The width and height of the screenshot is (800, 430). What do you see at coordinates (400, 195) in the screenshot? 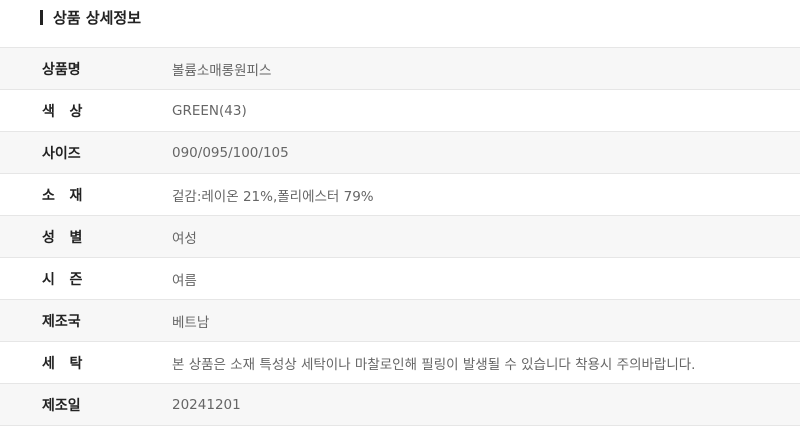
I see `table-row-material: 소 재 겉감:레이온 21%,폴리에스터 79%` at bounding box center [400, 195].